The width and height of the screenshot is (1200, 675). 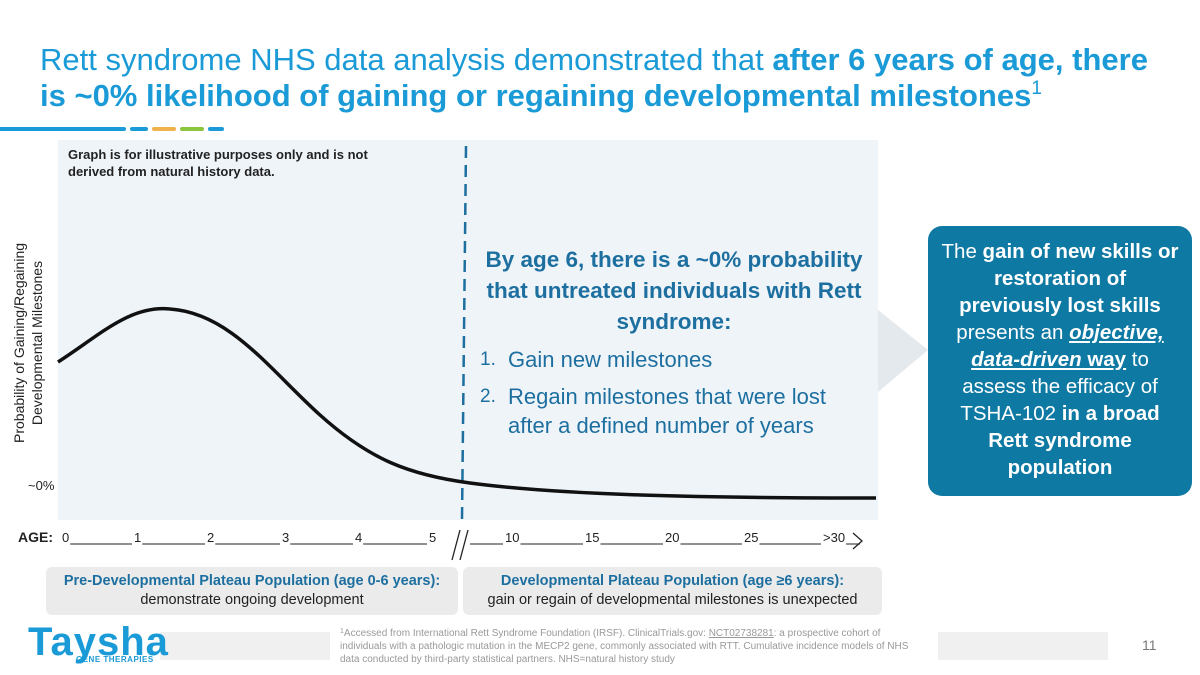 I want to click on axis-arrow, so click(x=857, y=541).